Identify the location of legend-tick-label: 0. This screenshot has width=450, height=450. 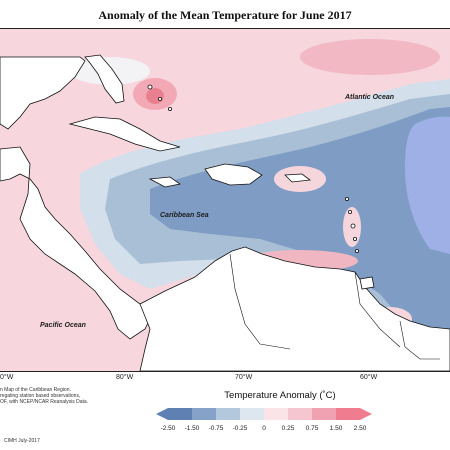
(264, 428).